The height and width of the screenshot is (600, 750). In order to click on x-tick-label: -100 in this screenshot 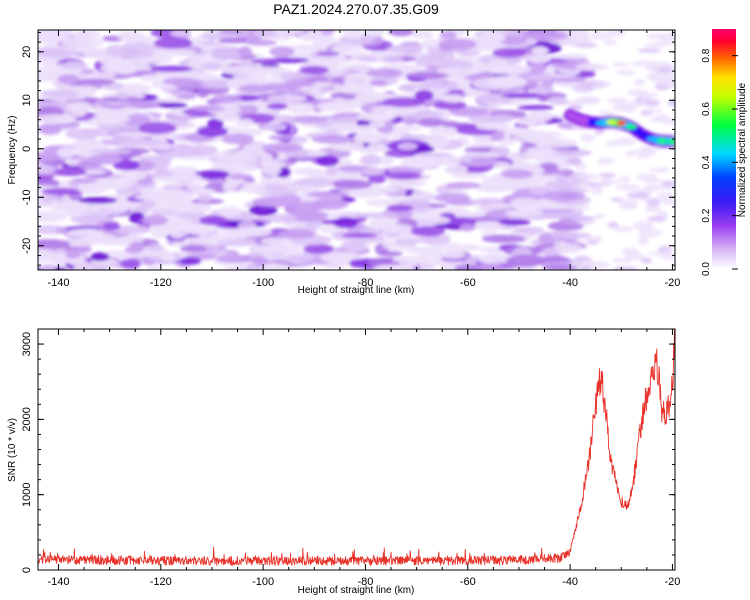, I will do `click(263, 283)`.